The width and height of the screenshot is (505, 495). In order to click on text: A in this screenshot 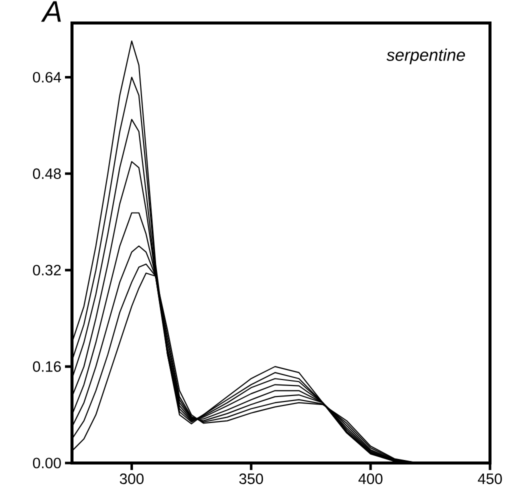, I will do `click(51, 11)`.